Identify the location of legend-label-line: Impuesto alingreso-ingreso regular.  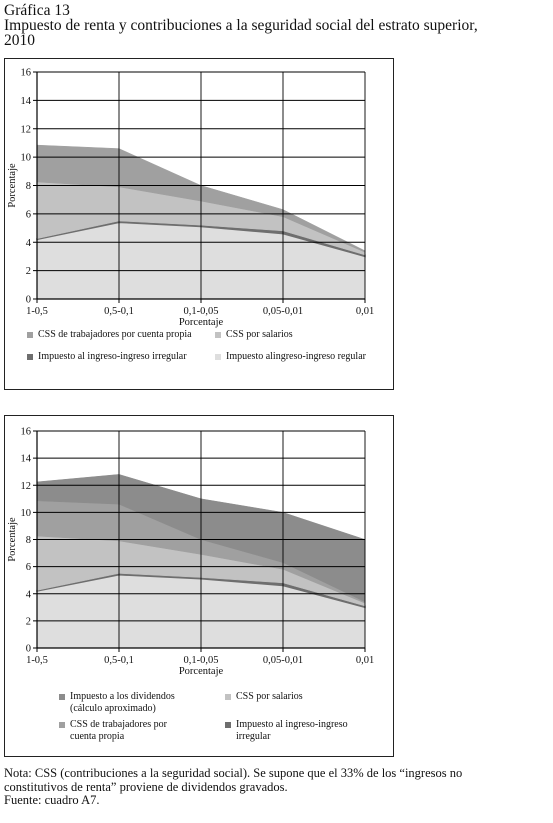
(296, 356).